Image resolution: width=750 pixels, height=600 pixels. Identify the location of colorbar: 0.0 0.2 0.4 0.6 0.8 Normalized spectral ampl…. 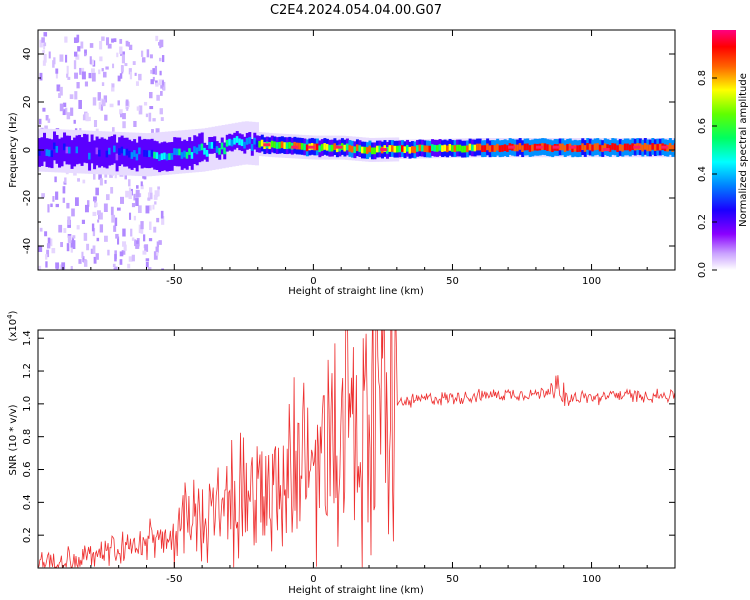
(723, 154).